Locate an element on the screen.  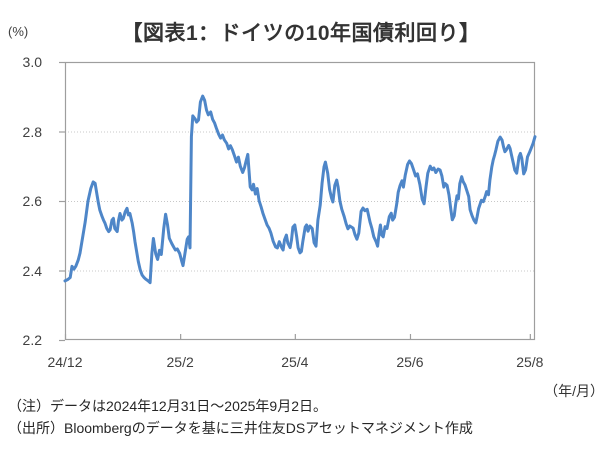
x-axis-tick-label: 25/6 is located at coordinates (410, 362).